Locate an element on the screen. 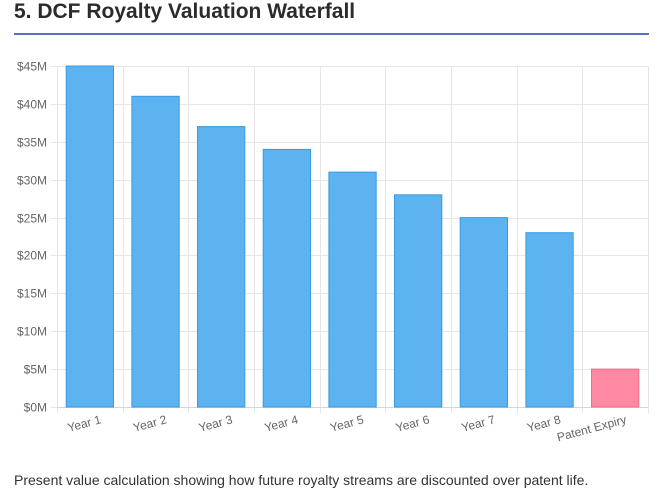 The width and height of the screenshot is (664, 504). x-tick-label: Year 3 is located at coordinates (215, 423).